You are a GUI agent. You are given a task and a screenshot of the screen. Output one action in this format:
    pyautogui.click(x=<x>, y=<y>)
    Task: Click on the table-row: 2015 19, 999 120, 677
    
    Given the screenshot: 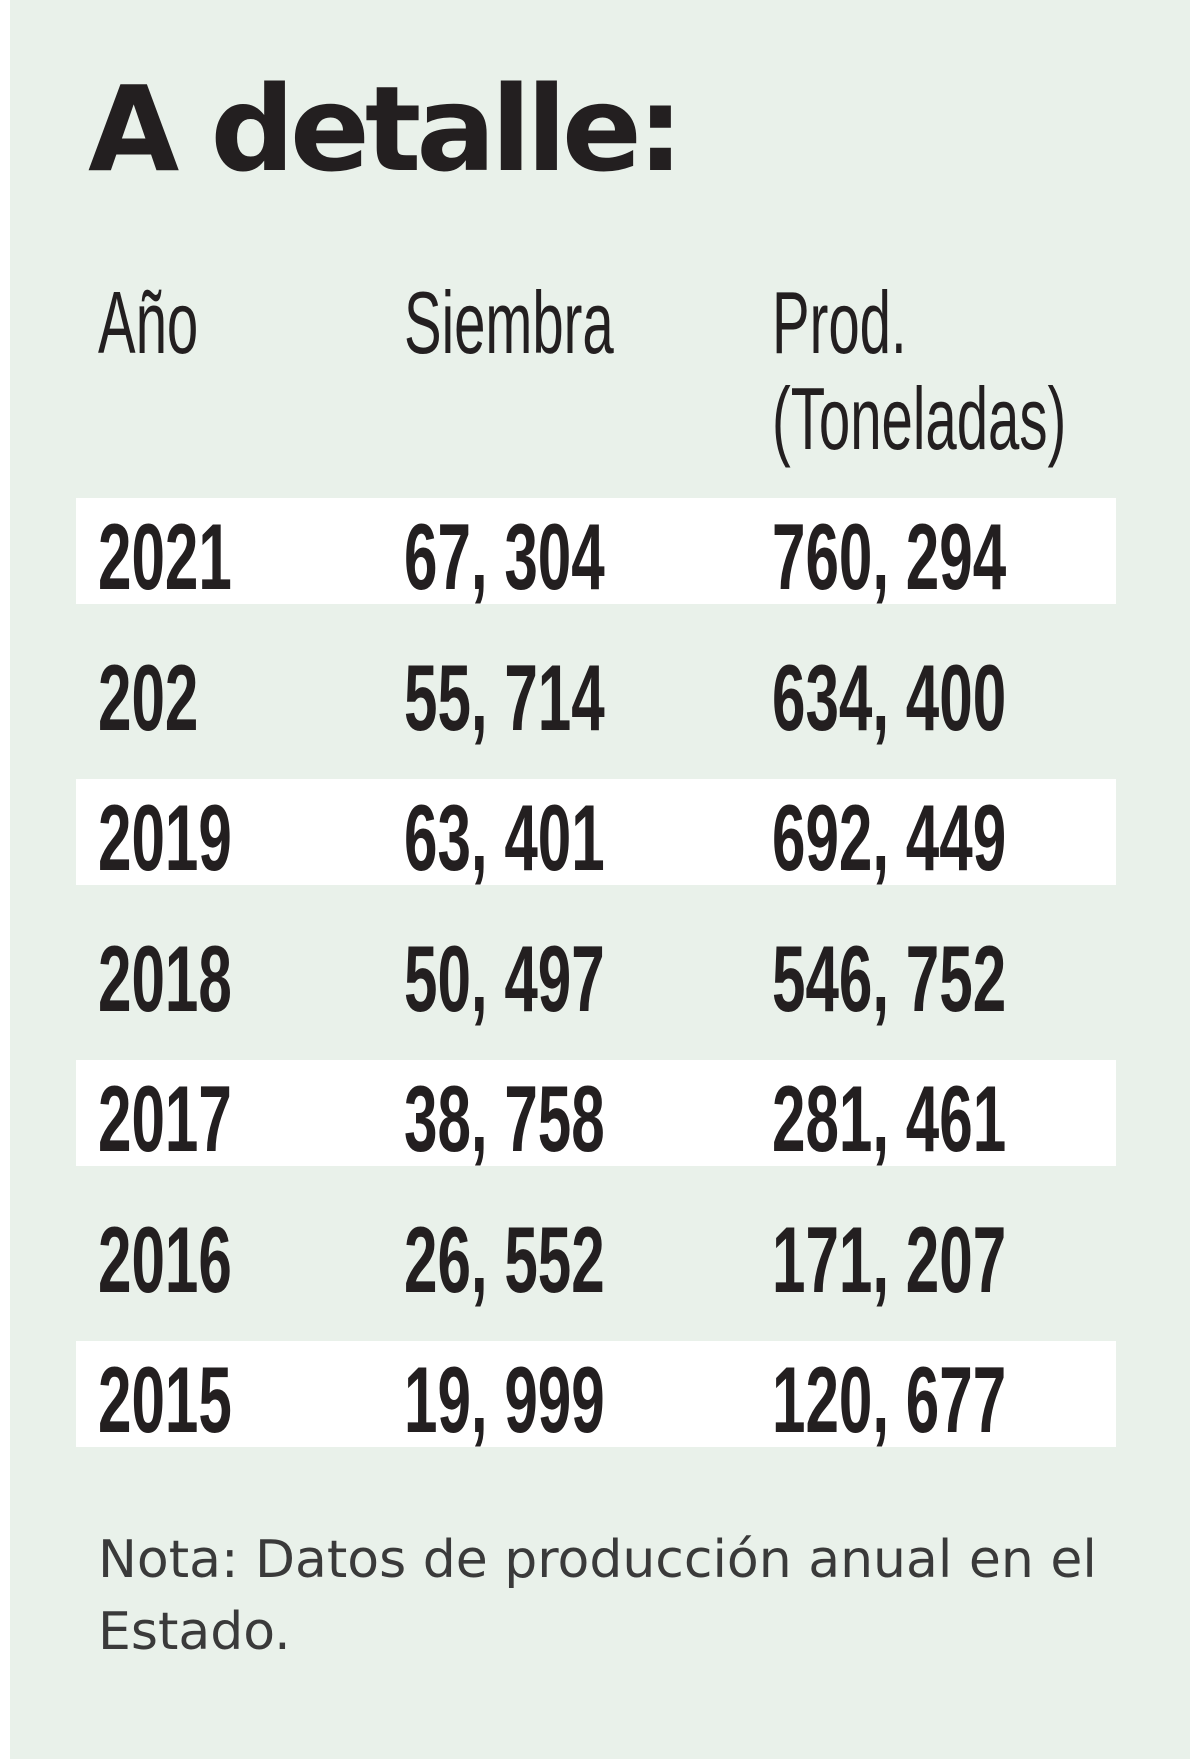 What is the action you would take?
    pyautogui.click(x=596, y=1394)
    